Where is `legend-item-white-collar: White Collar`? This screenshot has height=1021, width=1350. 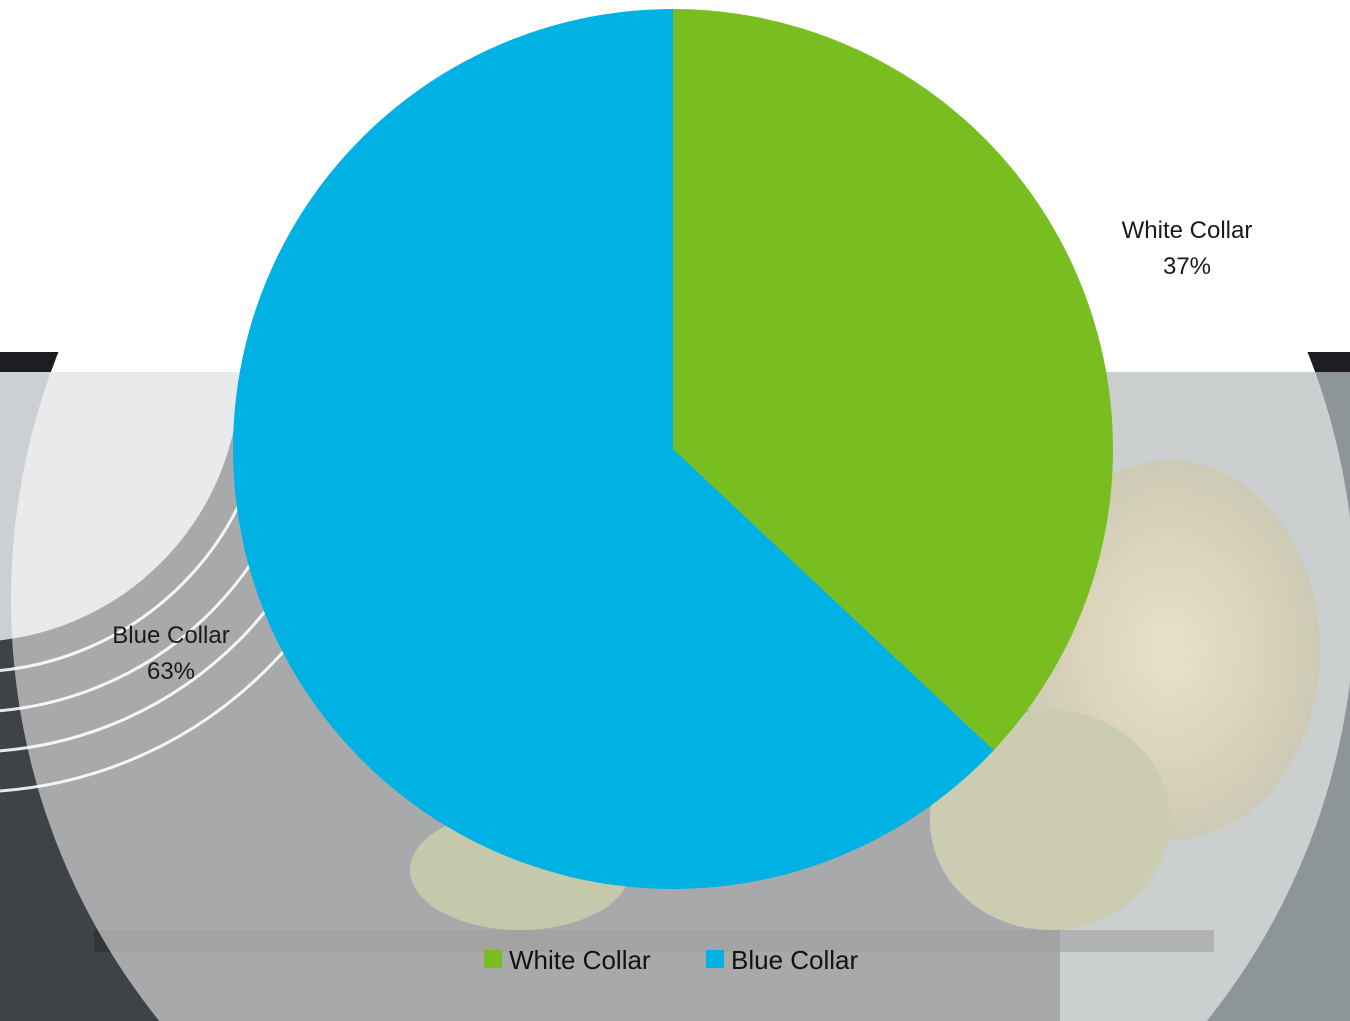
legend-item-white-collar: White Collar is located at coordinates (567, 960).